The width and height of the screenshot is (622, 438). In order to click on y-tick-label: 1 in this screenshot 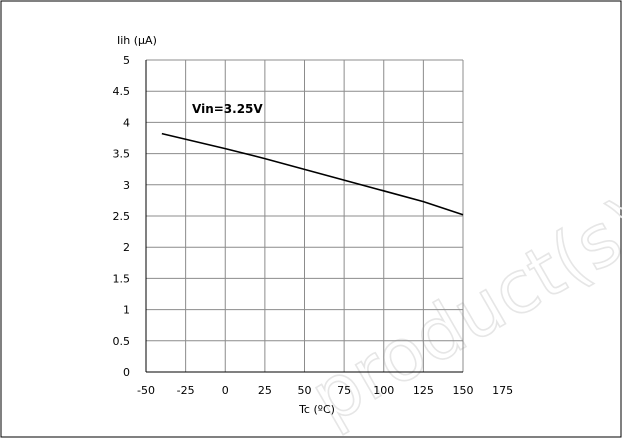, I will do `click(126, 310)`.